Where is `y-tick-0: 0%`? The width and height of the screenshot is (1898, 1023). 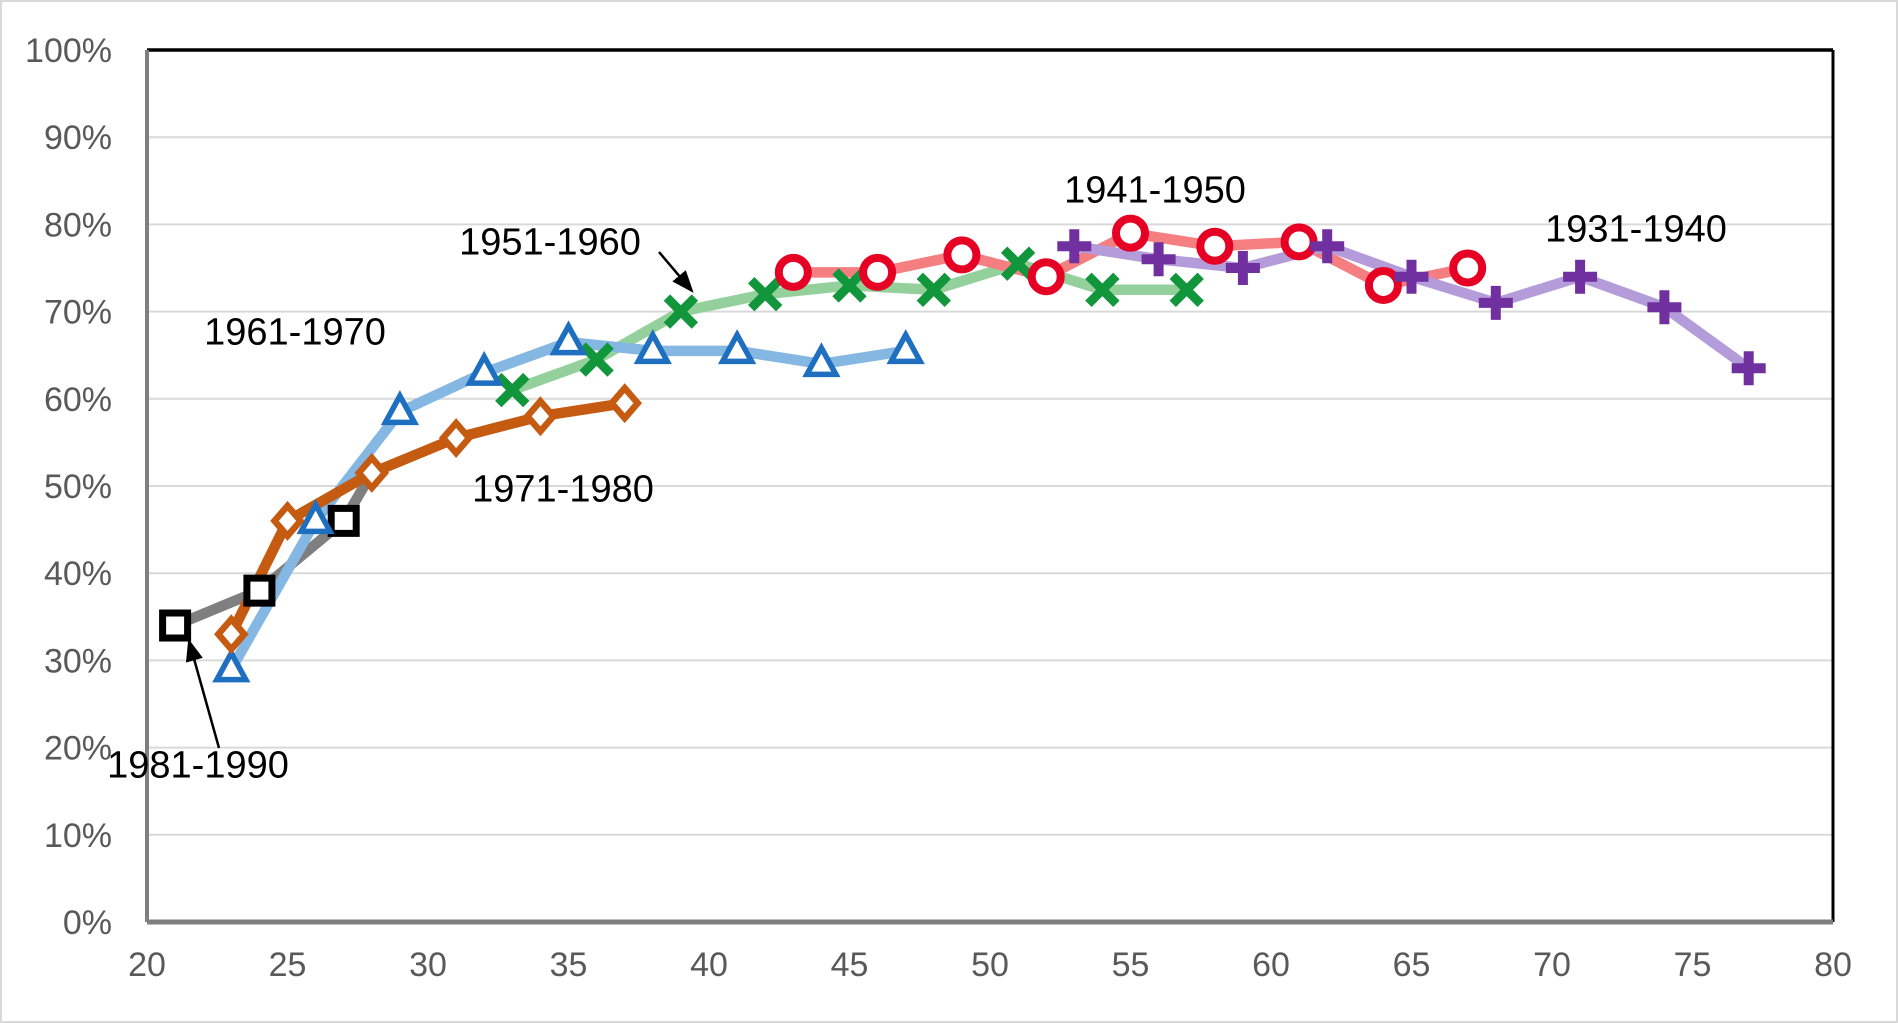 y-tick-0: 0% is located at coordinates (87, 923).